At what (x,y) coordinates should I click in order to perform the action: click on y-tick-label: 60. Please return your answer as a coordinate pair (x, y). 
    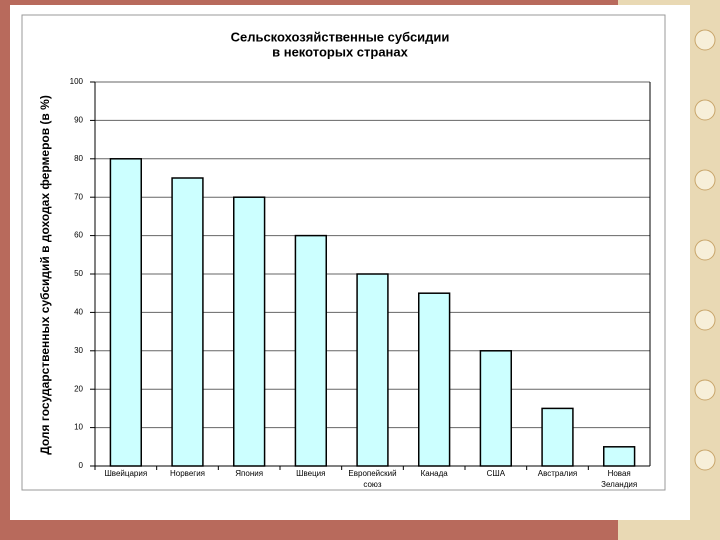
    Looking at the image, I should click on (78, 235).